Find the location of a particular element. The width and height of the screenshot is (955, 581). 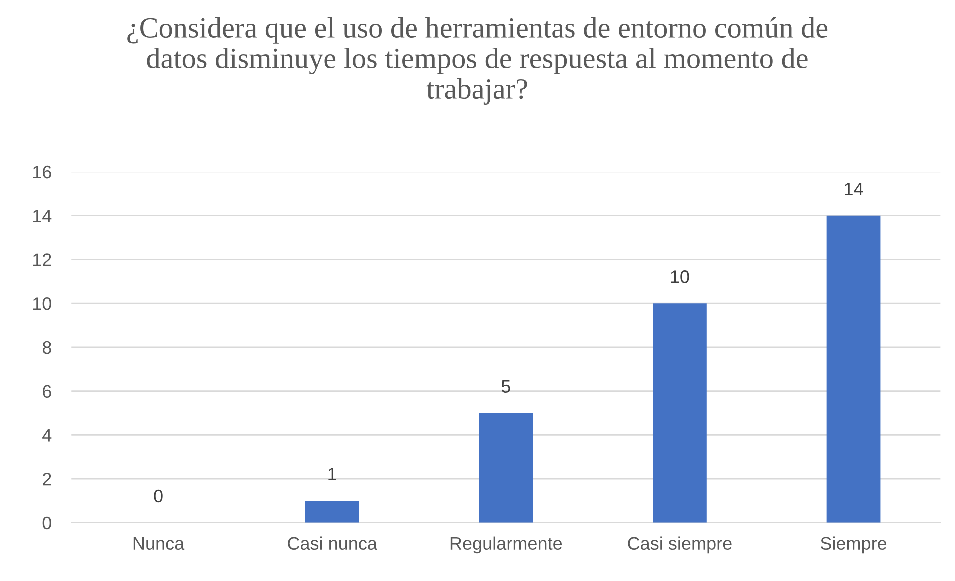

data-label: 14 is located at coordinates (854, 189).